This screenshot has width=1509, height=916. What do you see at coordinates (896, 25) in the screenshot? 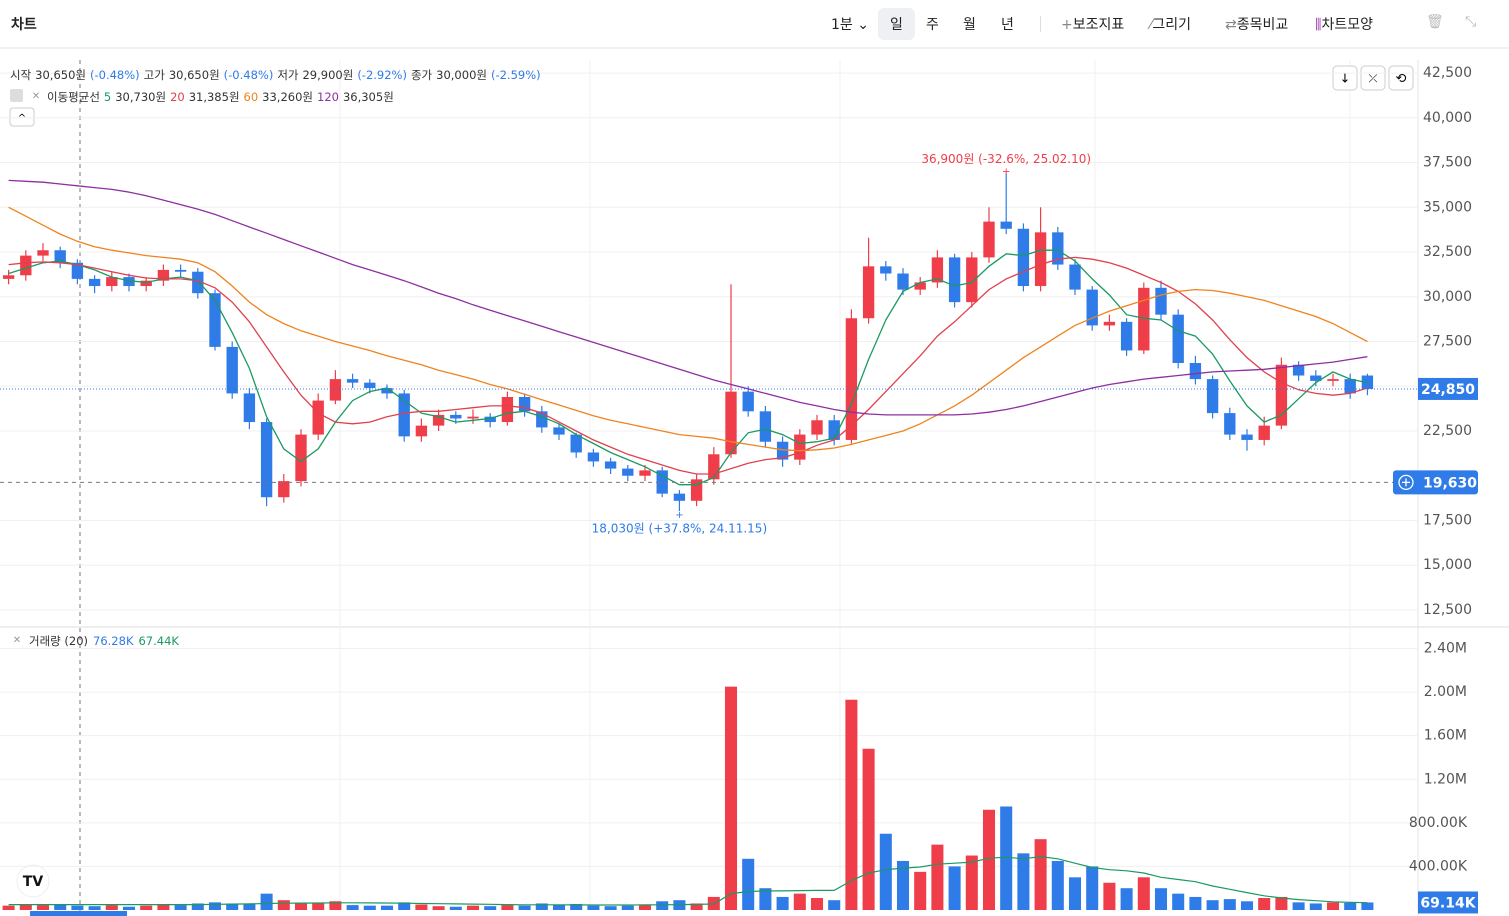
I see `interval-button: 일` at bounding box center [896, 25].